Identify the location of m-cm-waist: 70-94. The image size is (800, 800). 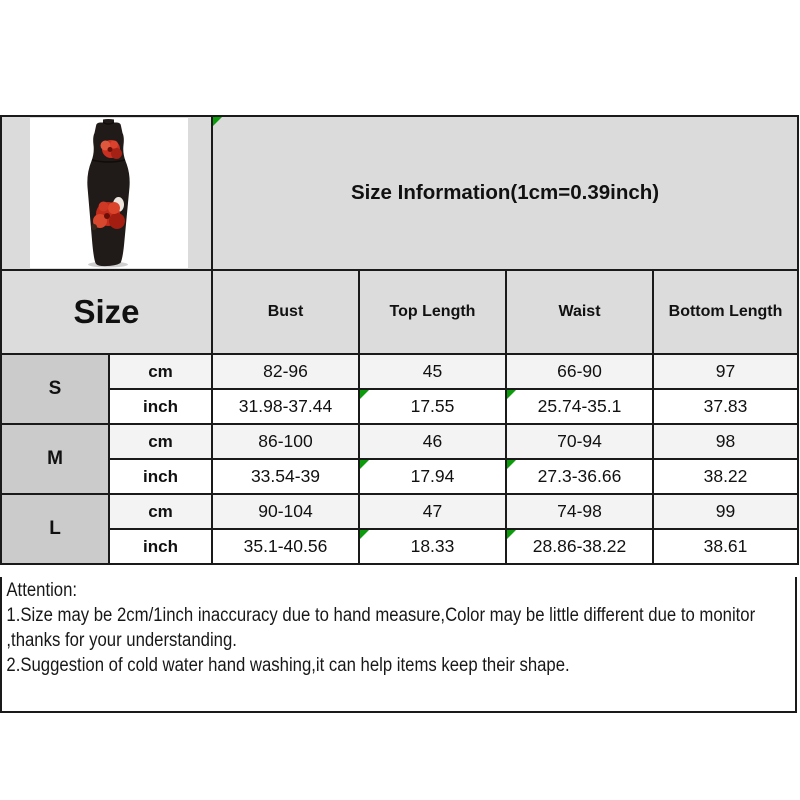
(579, 441).